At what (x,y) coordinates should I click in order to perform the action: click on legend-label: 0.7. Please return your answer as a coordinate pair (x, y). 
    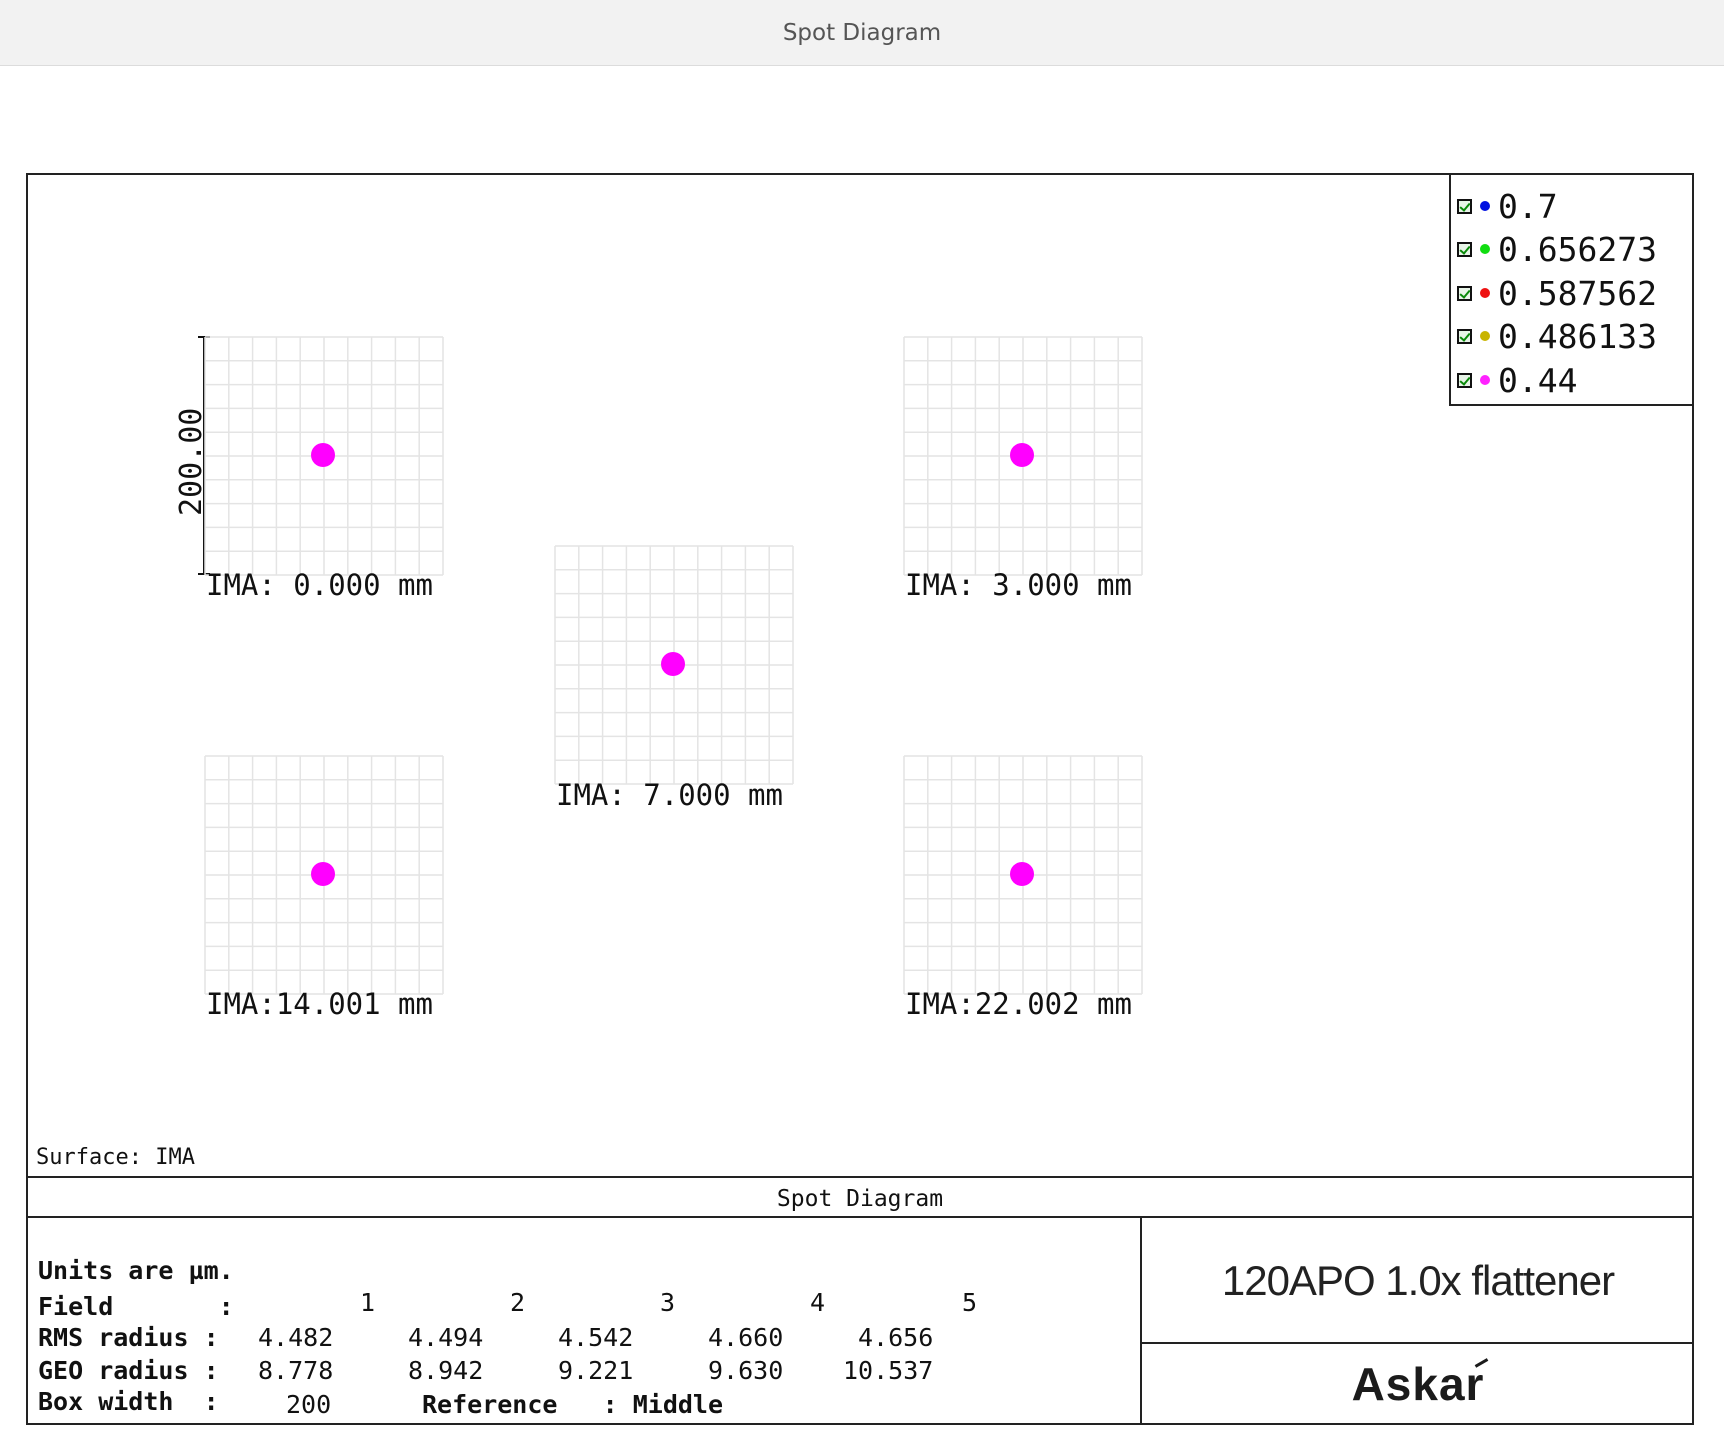
    Looking at the image, I should click on (1528, 206).